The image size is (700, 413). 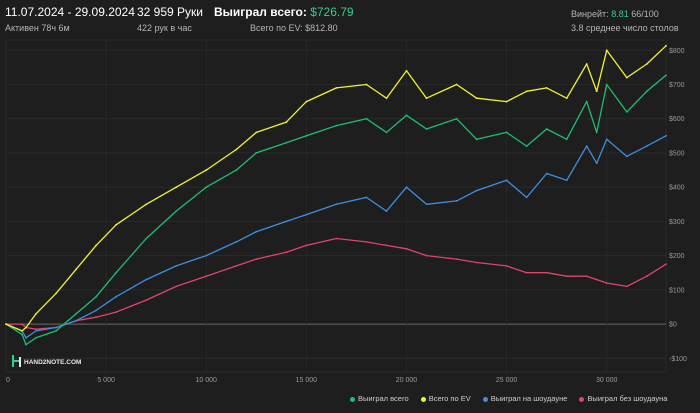 What do you see at coordinates (8, 380) in the screenshot?
I see `x-tick-label: 0` at bounding box center [8, 380].